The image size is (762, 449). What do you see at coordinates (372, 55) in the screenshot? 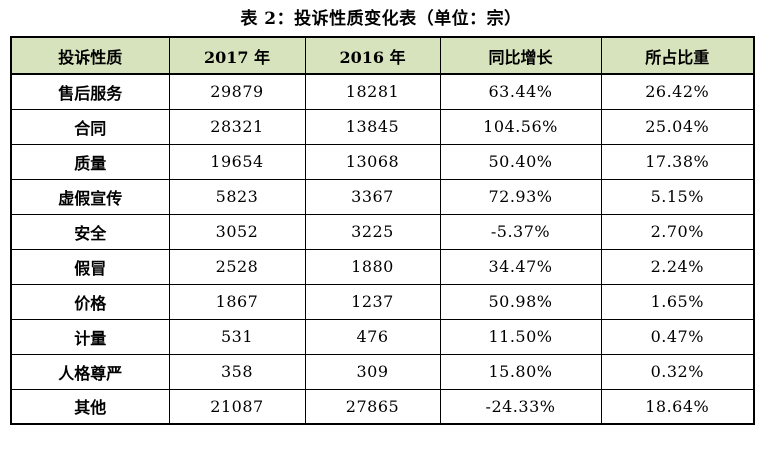
I see `column-header-2016: 2016 年` at bounding box center [372, 55].